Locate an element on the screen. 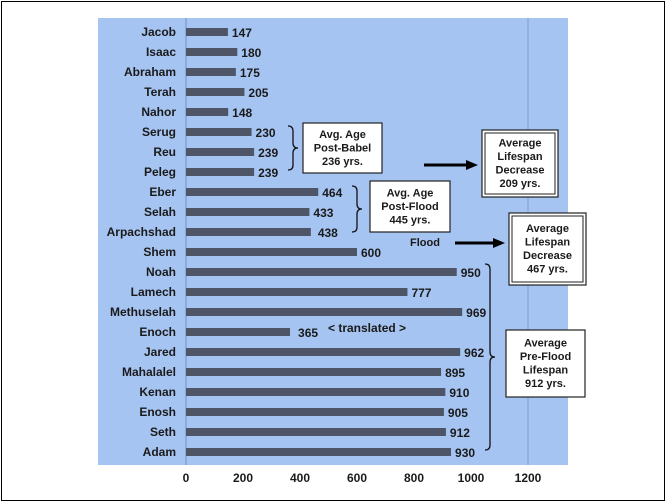 The width and height of the screenshot is (666, 502). annotation-decrease-mid-line-4: 467 yrs. is located at coordinates (547, 270).